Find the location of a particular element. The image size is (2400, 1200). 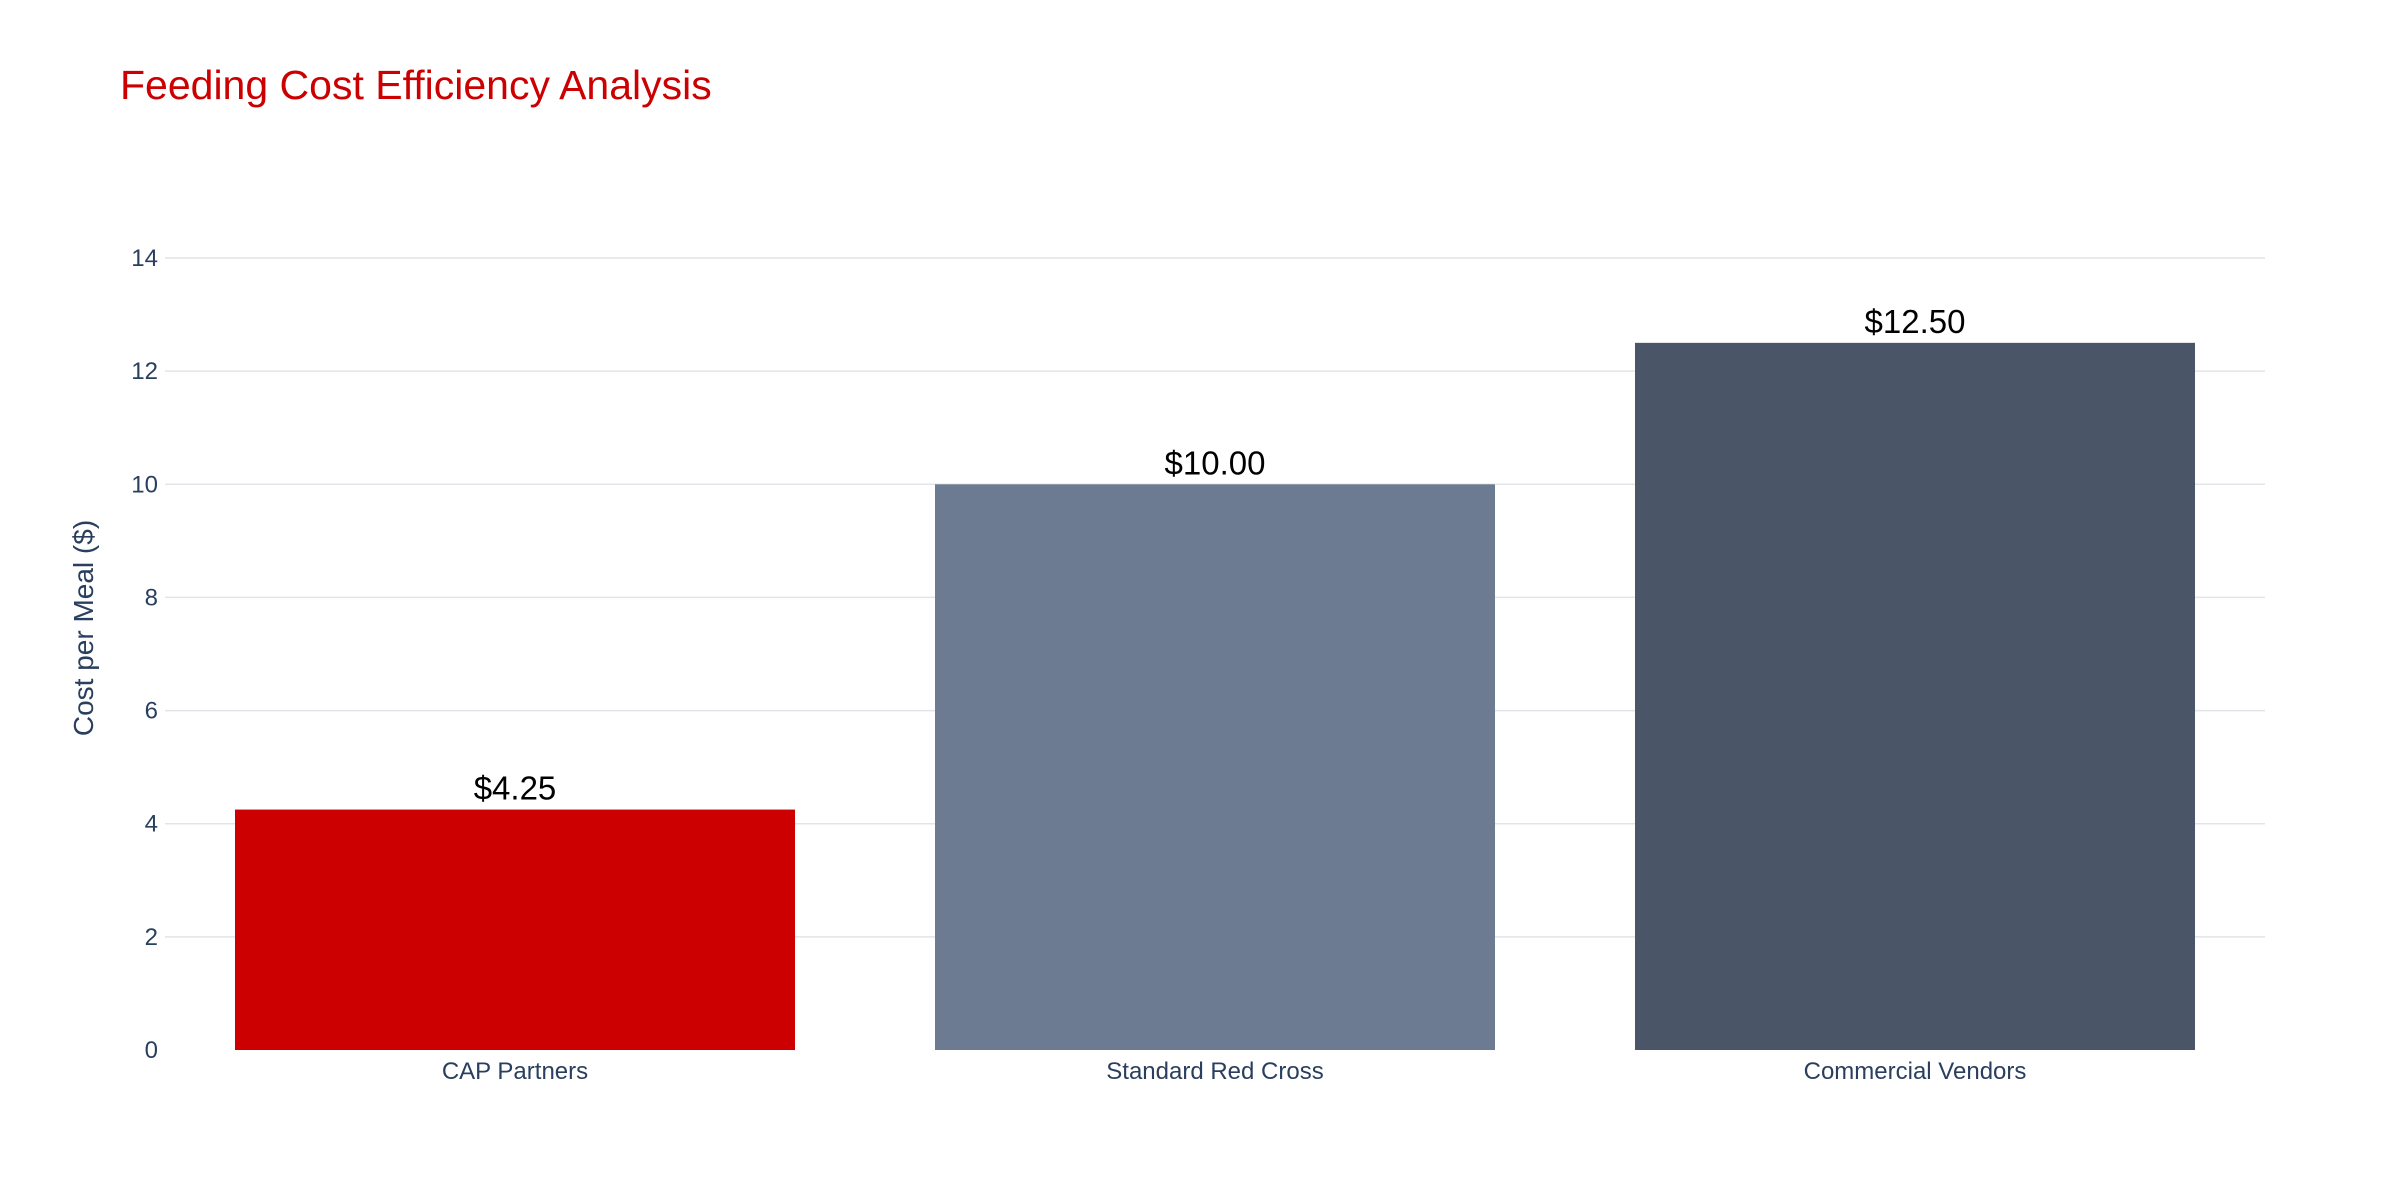

data-label: $4.25 is located at coordinates (515, 788).